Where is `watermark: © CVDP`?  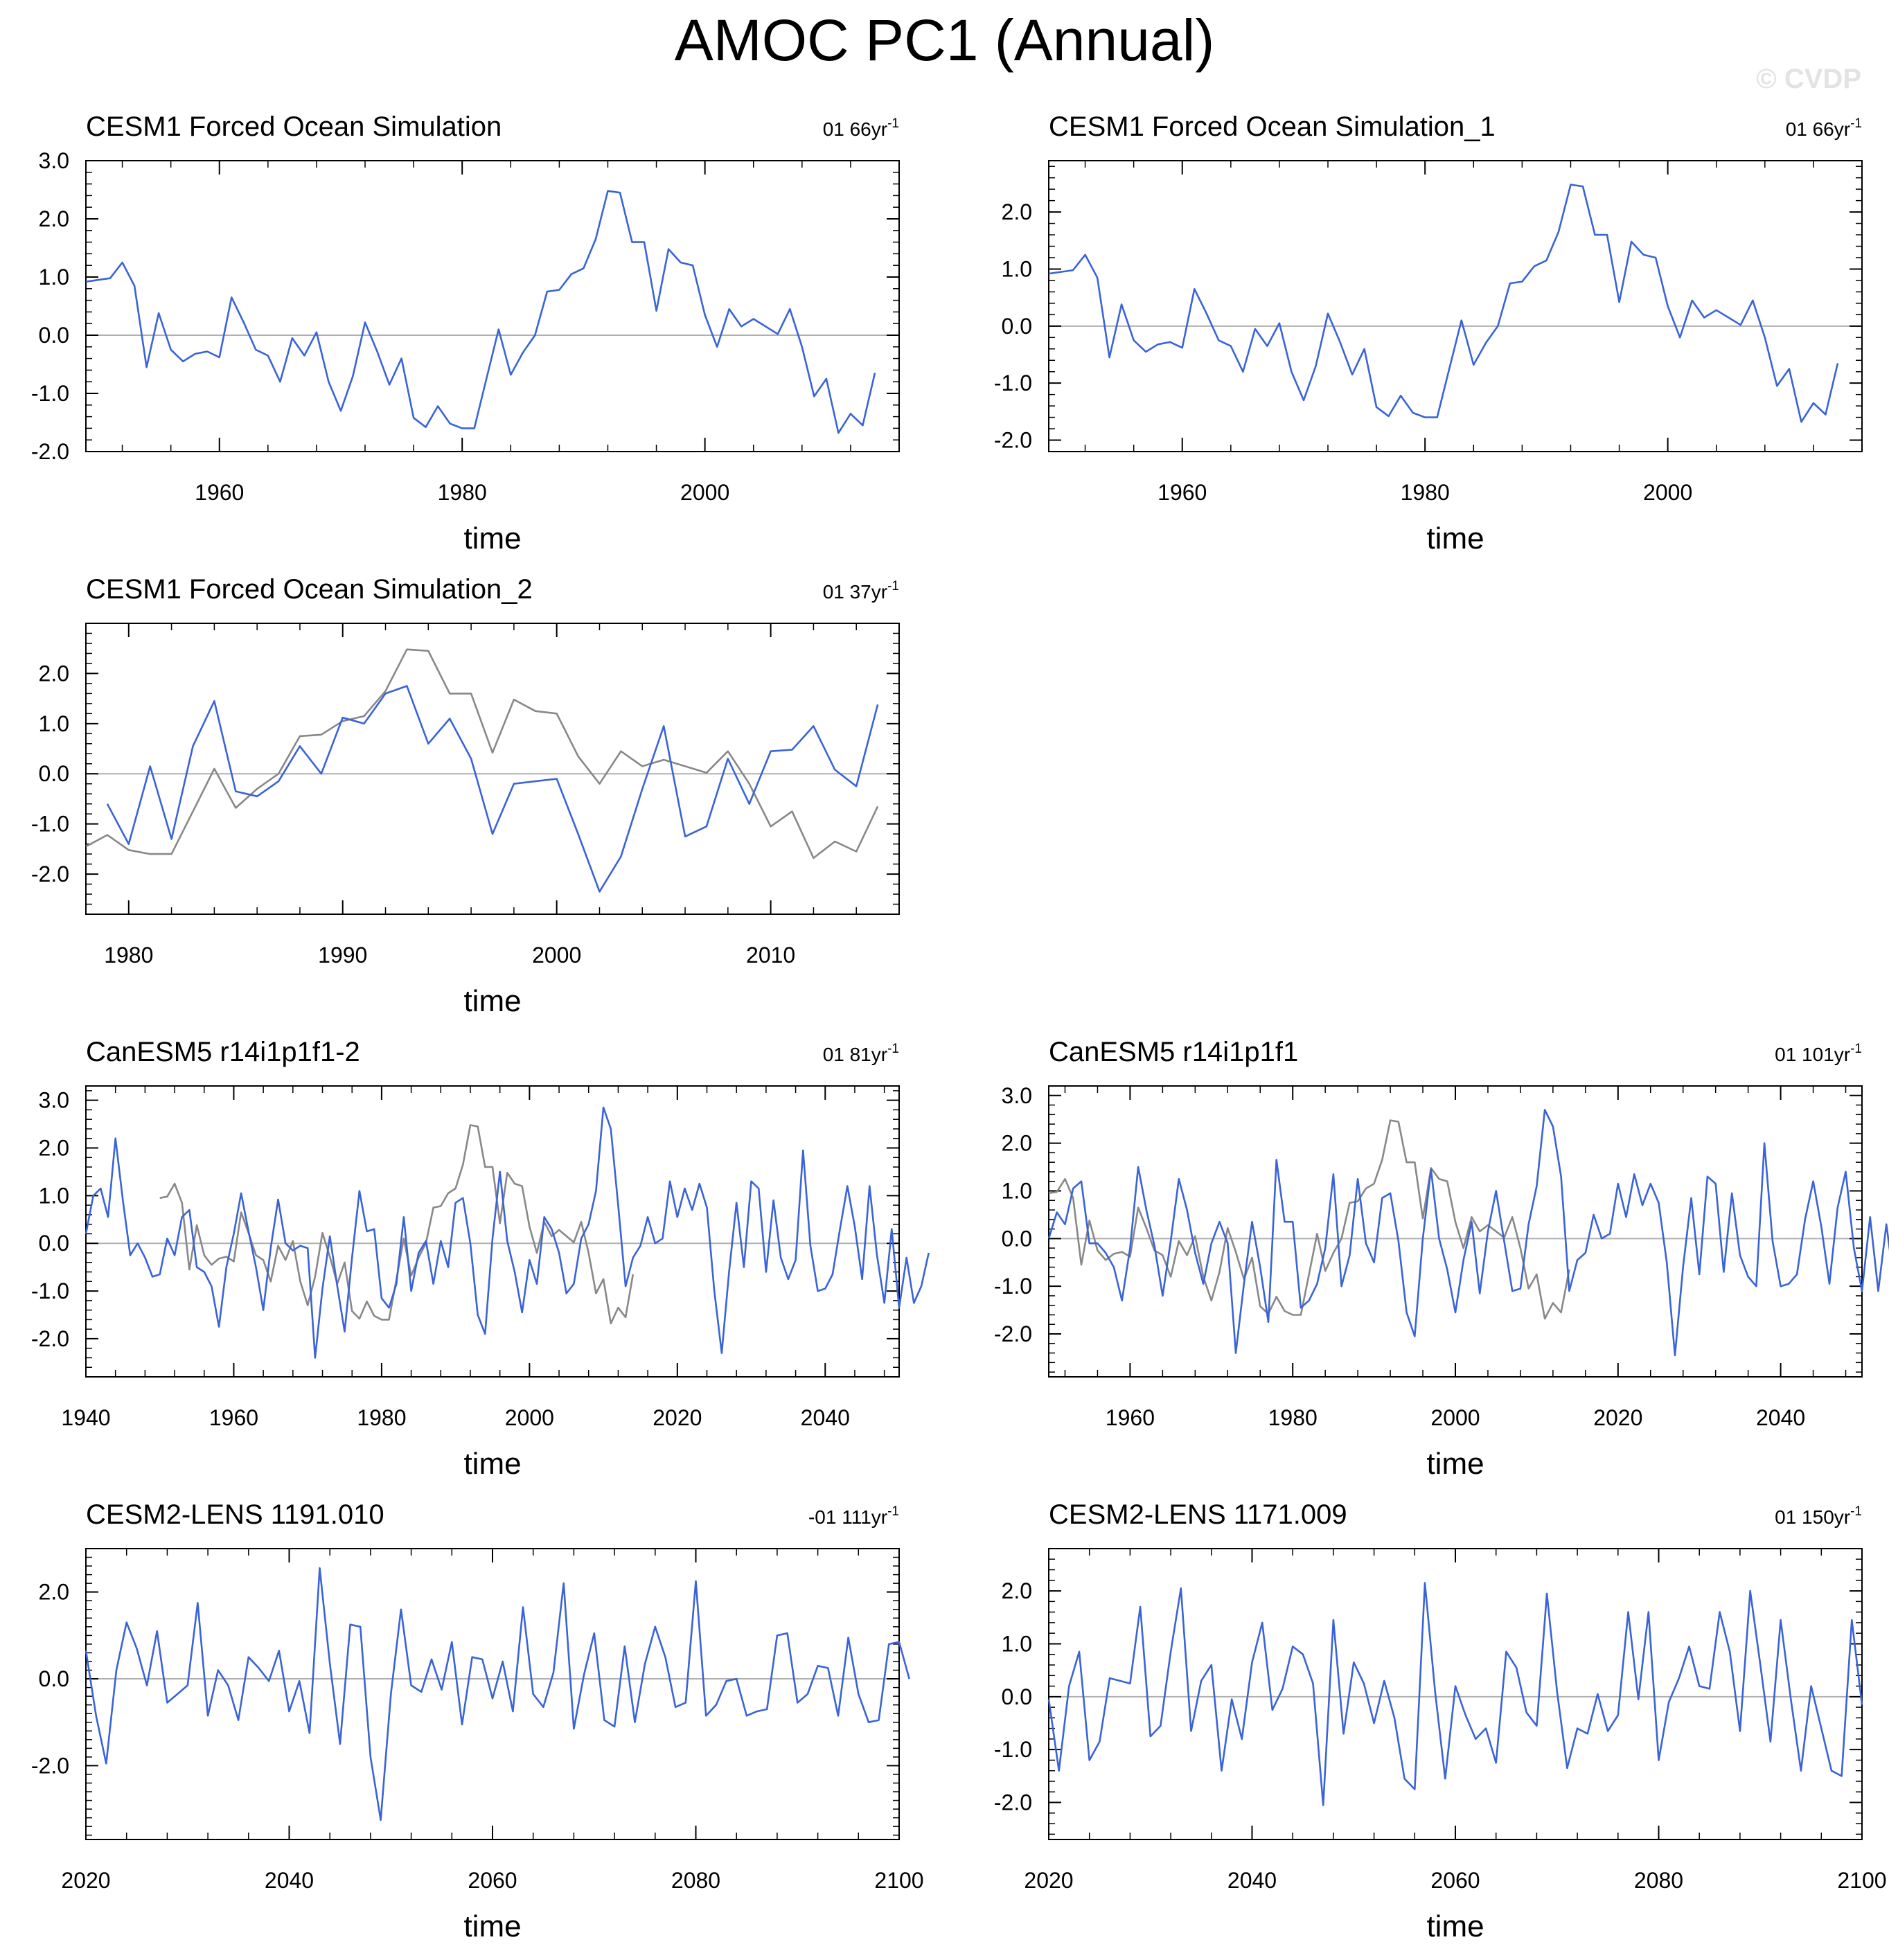 watermark: © CVDP is located at coordinates (1808, 79).